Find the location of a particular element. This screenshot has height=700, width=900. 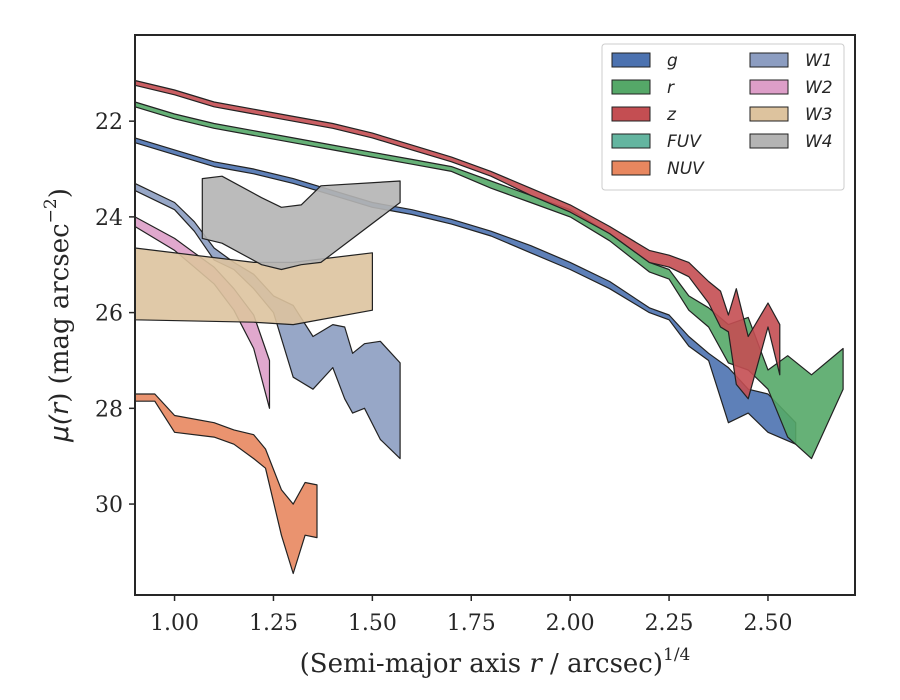

band-w4 is located at coordinates (301, 223).